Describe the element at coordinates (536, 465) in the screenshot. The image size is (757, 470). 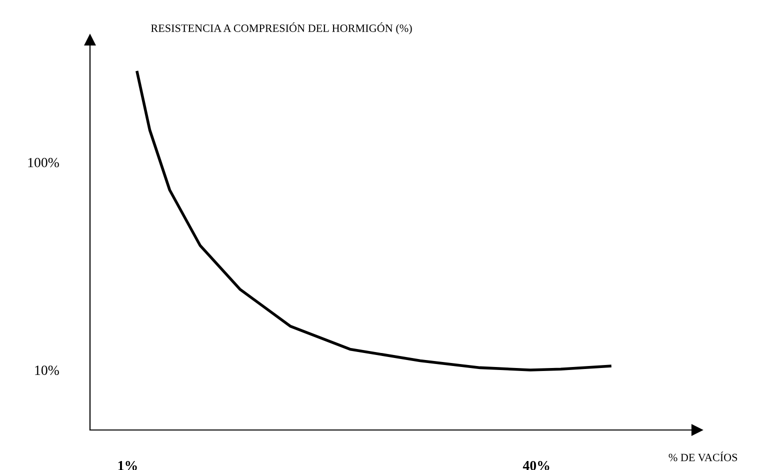
I see `x-tick-label: 40%` at that location.